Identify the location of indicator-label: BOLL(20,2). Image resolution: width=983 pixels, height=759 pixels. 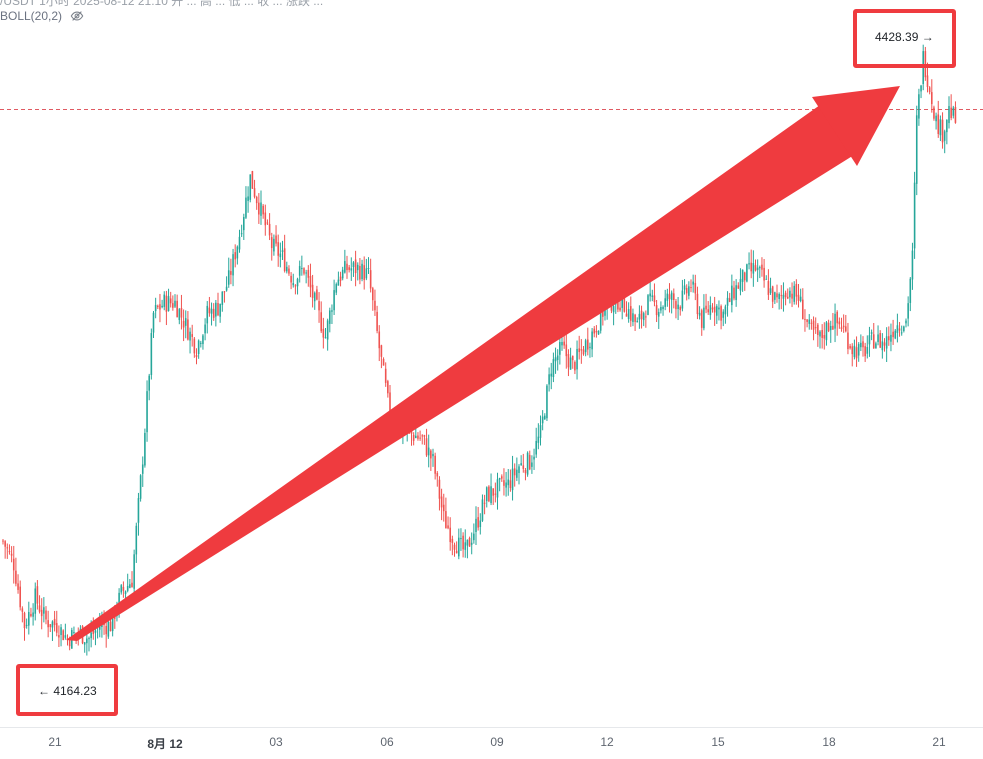
(31, 16).